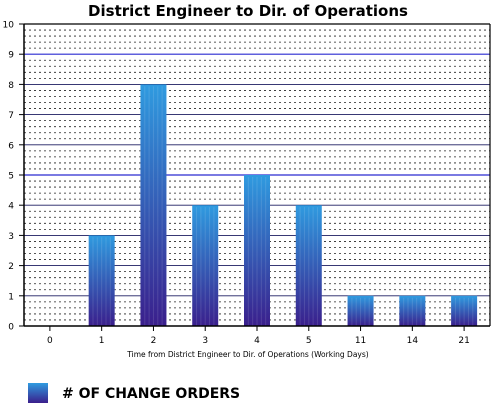 The width and height of the screenshot is (500, 406). Describe the element at coordinates (11, 297) in the screenshot. I see `y-tick-label: 1` at that location.